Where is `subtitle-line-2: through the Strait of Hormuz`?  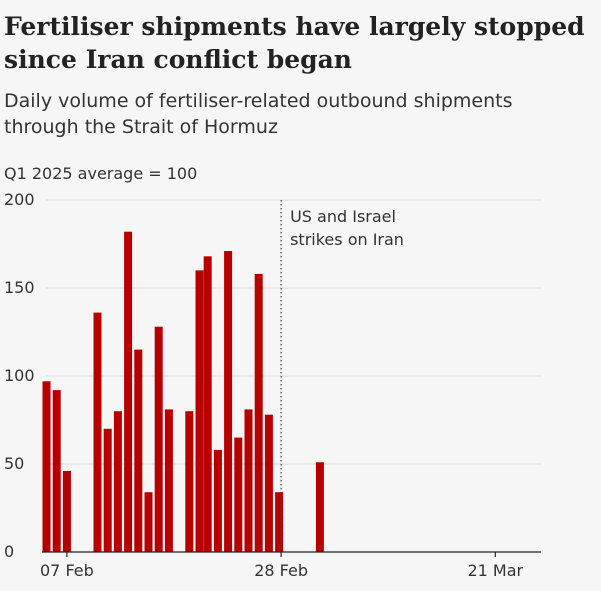 subtitle-line-2: through the Strait of Hormuz is located at coordinates (141, 127).